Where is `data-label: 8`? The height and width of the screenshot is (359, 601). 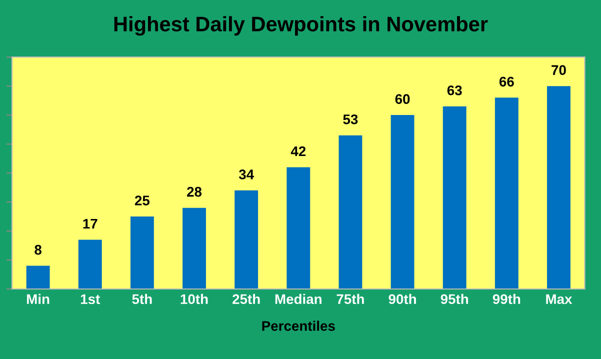
data-label: 8 is located at coordinates (38, 249).